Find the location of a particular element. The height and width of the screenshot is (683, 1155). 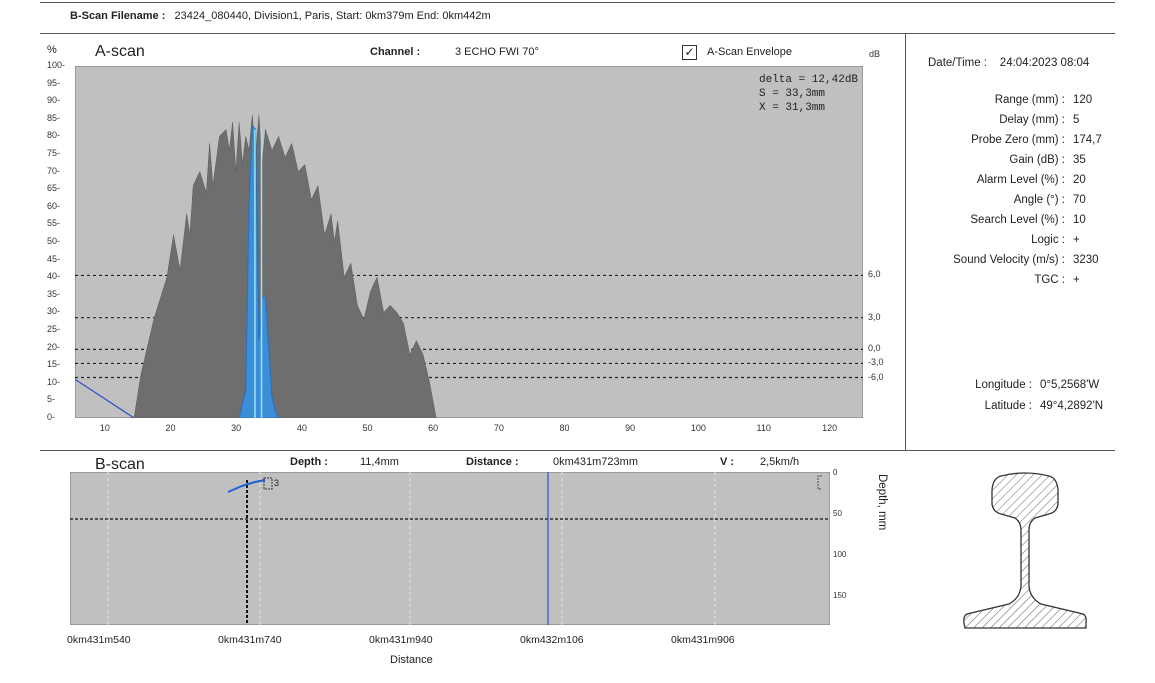

setting-label: Gain (dB) : is located at coordinates (1037, 160).